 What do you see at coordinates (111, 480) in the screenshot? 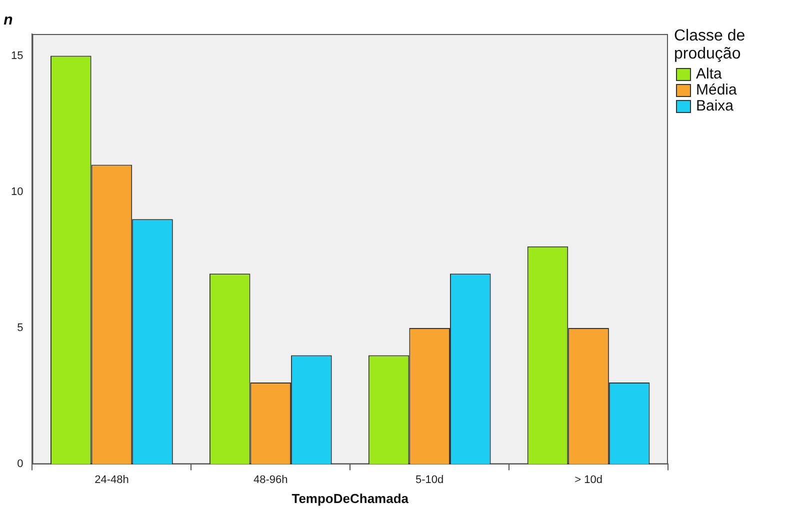
I see `x-tick-label: 24-48h` at bounding box center [111, 480].